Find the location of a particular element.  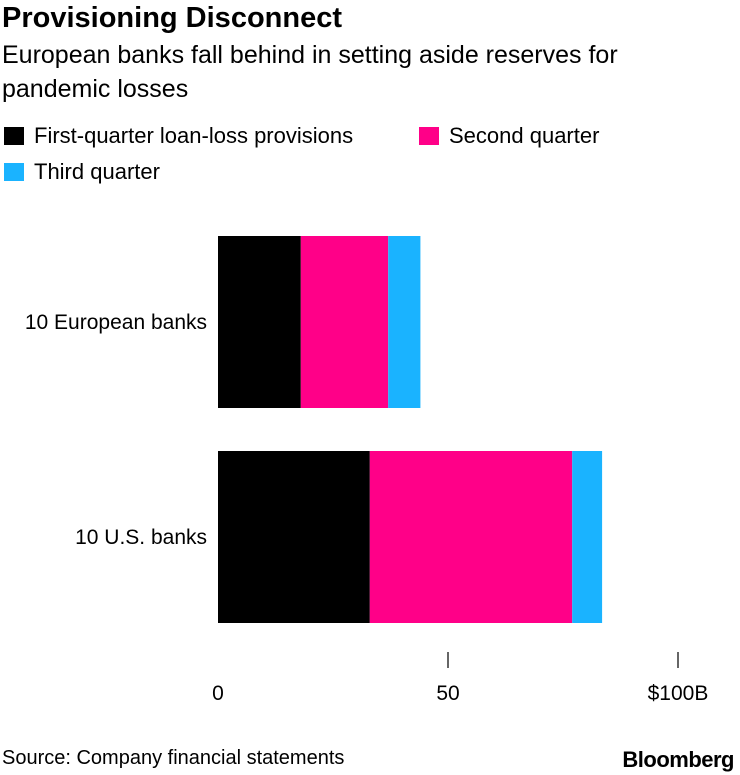

bar-10-u-s-banks-second-quarter is located at coordinates (471, 537).